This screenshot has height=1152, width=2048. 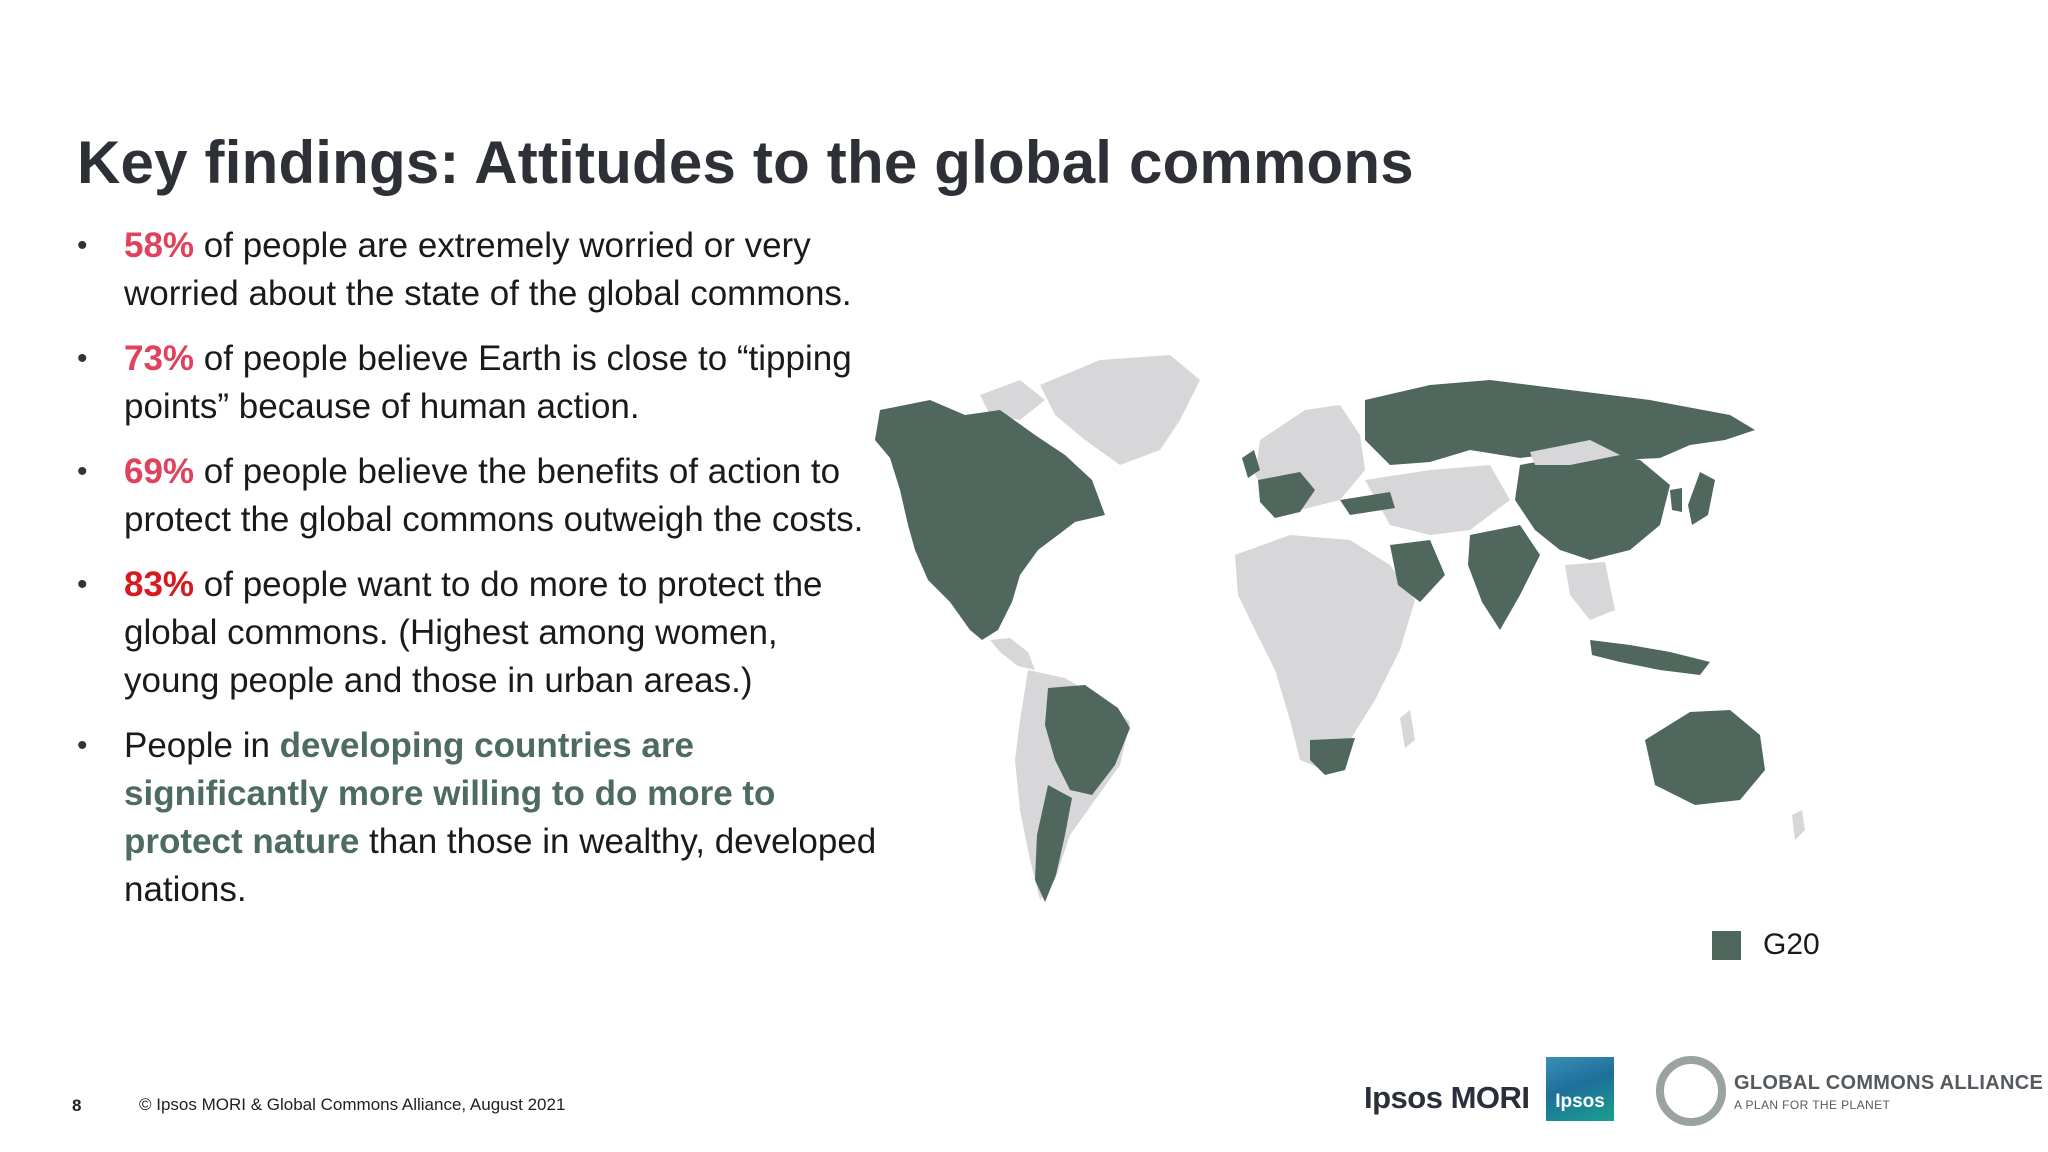 I want to click on india, so click(x=1504, y=577).